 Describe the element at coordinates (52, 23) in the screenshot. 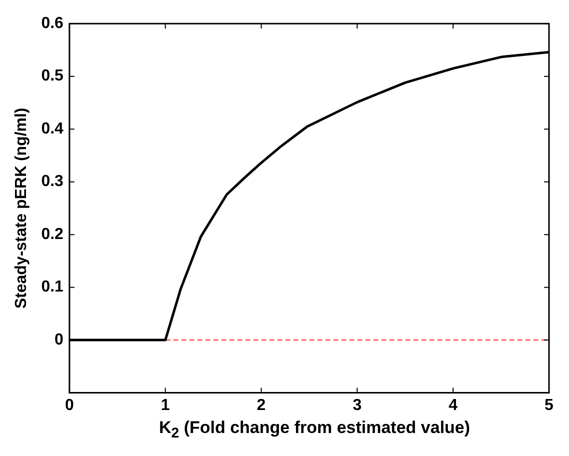

I see `y-tick-label: 0.6` at that location.